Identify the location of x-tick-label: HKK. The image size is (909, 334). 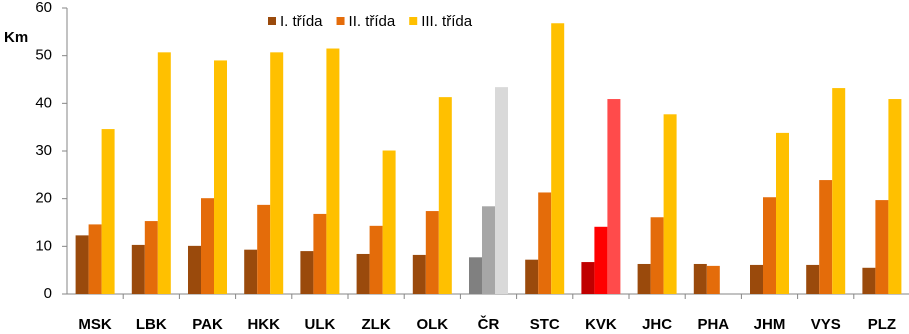
(263, 324).